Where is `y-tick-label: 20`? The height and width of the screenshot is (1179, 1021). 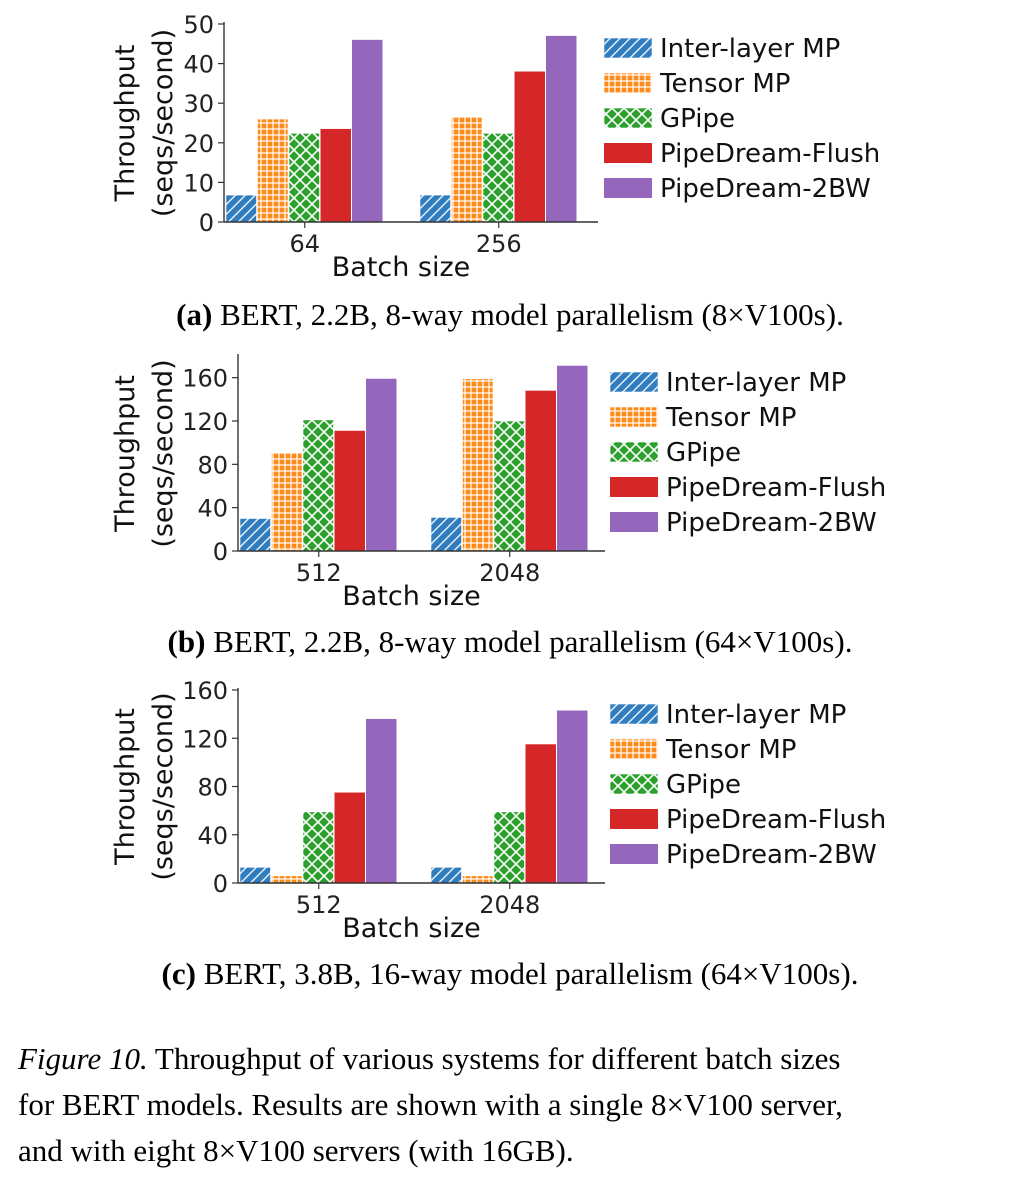
y-tick-label: 20 is located at coordinates (198, 144).